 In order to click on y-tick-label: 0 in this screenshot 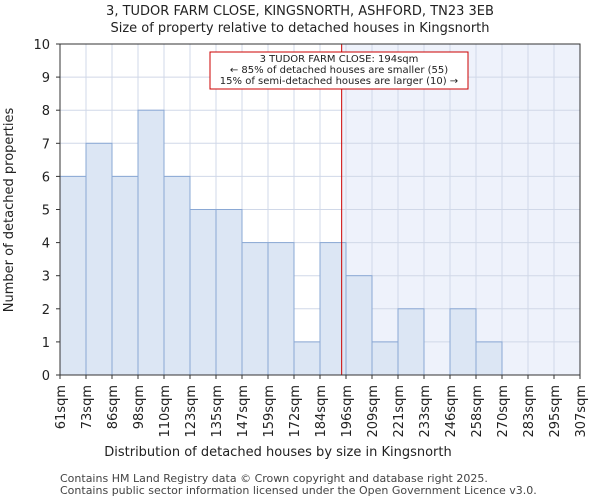, I will do `click(46, 376)`.